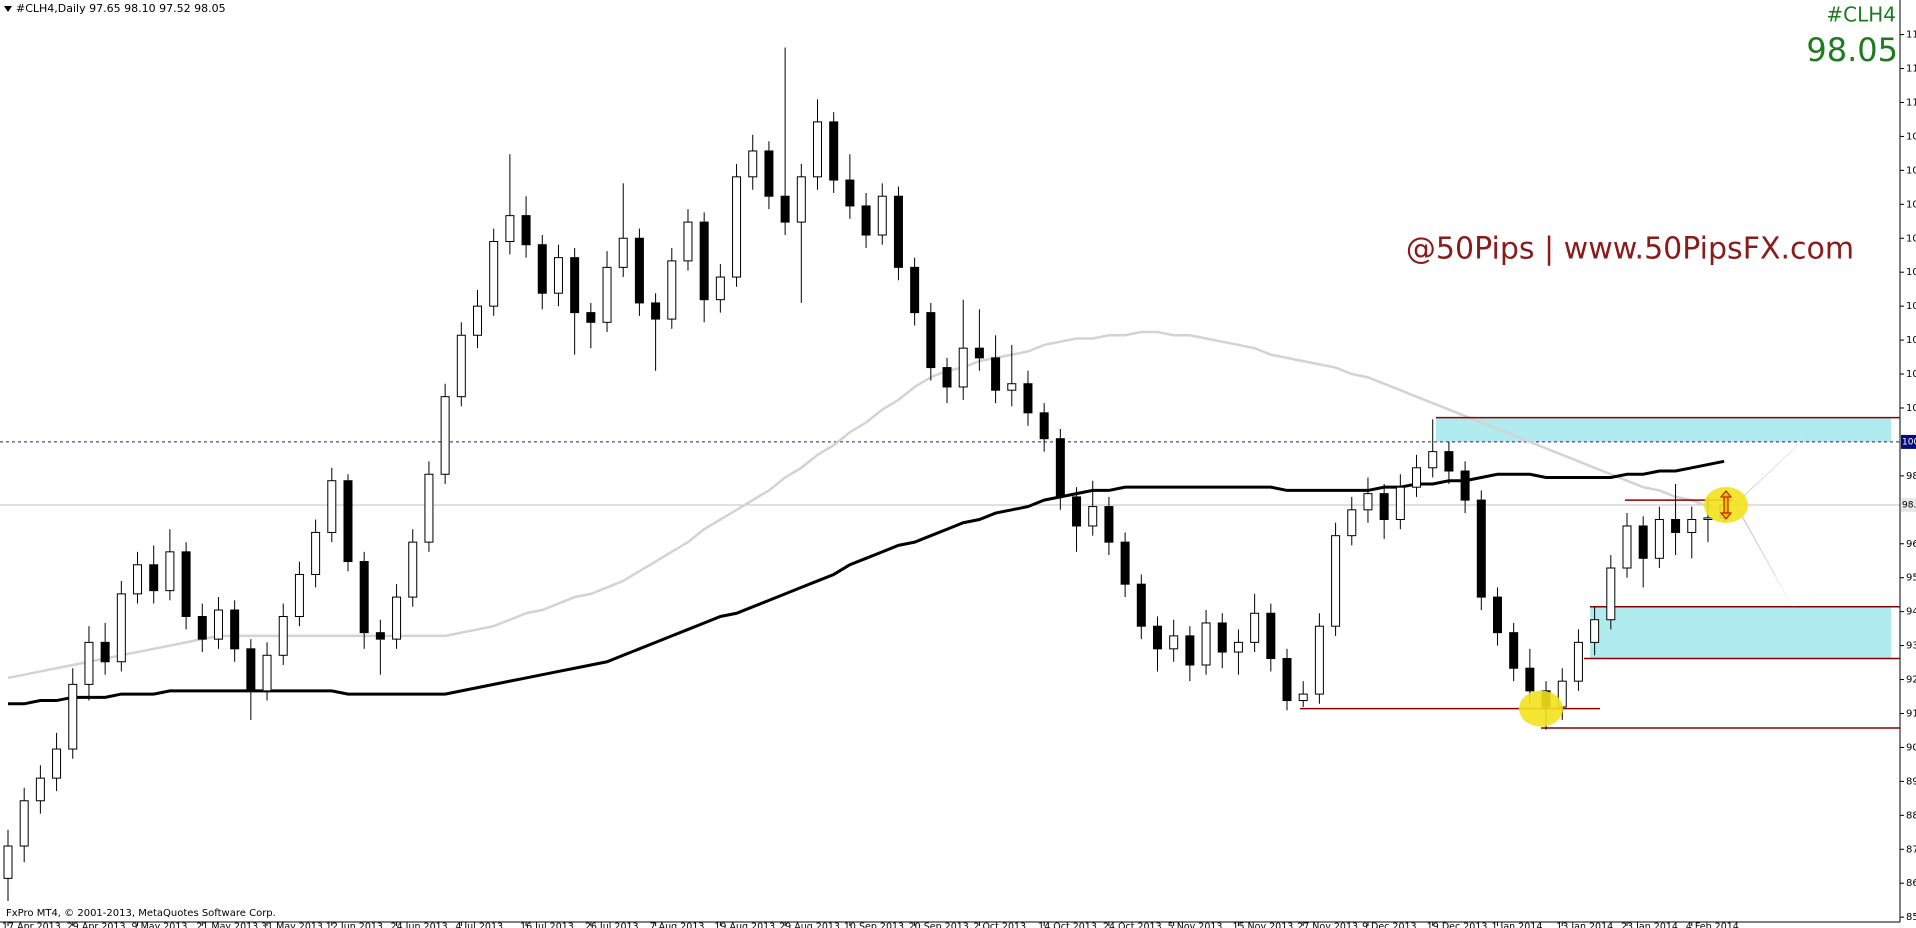 The image size is (1916, 928). Describe the element at coordinates (1911, 408) in the screenshot. I see `y-tick-label: 101.05` at that location.